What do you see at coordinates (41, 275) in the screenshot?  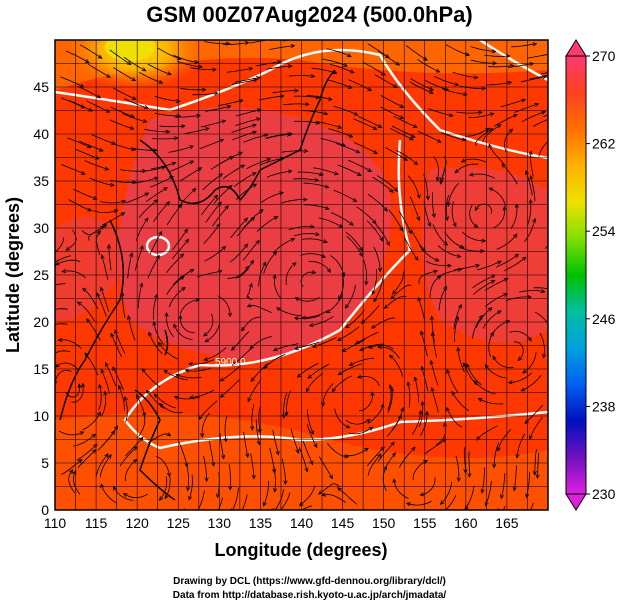 I see `y-tick-label: 25` at bounding box center [41, 275].